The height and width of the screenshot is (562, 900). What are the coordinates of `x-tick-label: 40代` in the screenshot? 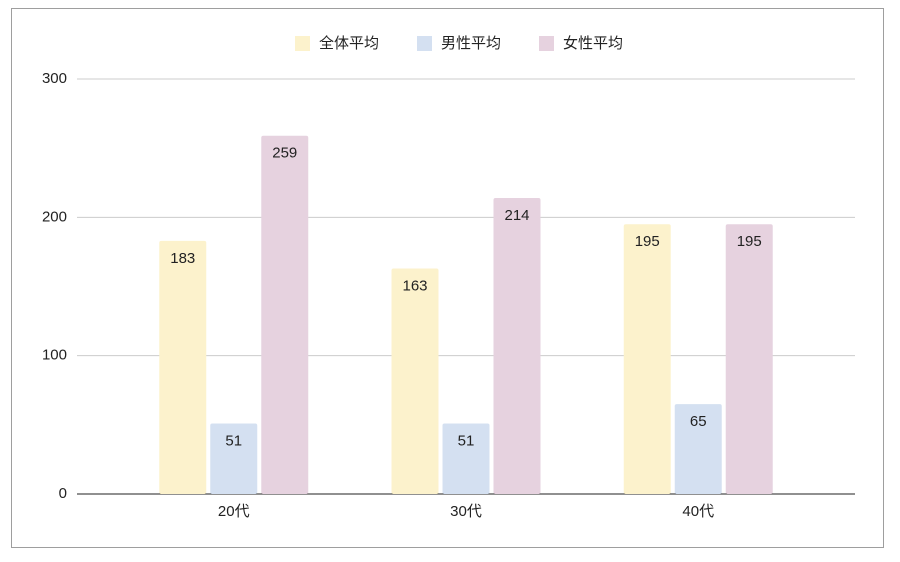 It's located at (698, 511).